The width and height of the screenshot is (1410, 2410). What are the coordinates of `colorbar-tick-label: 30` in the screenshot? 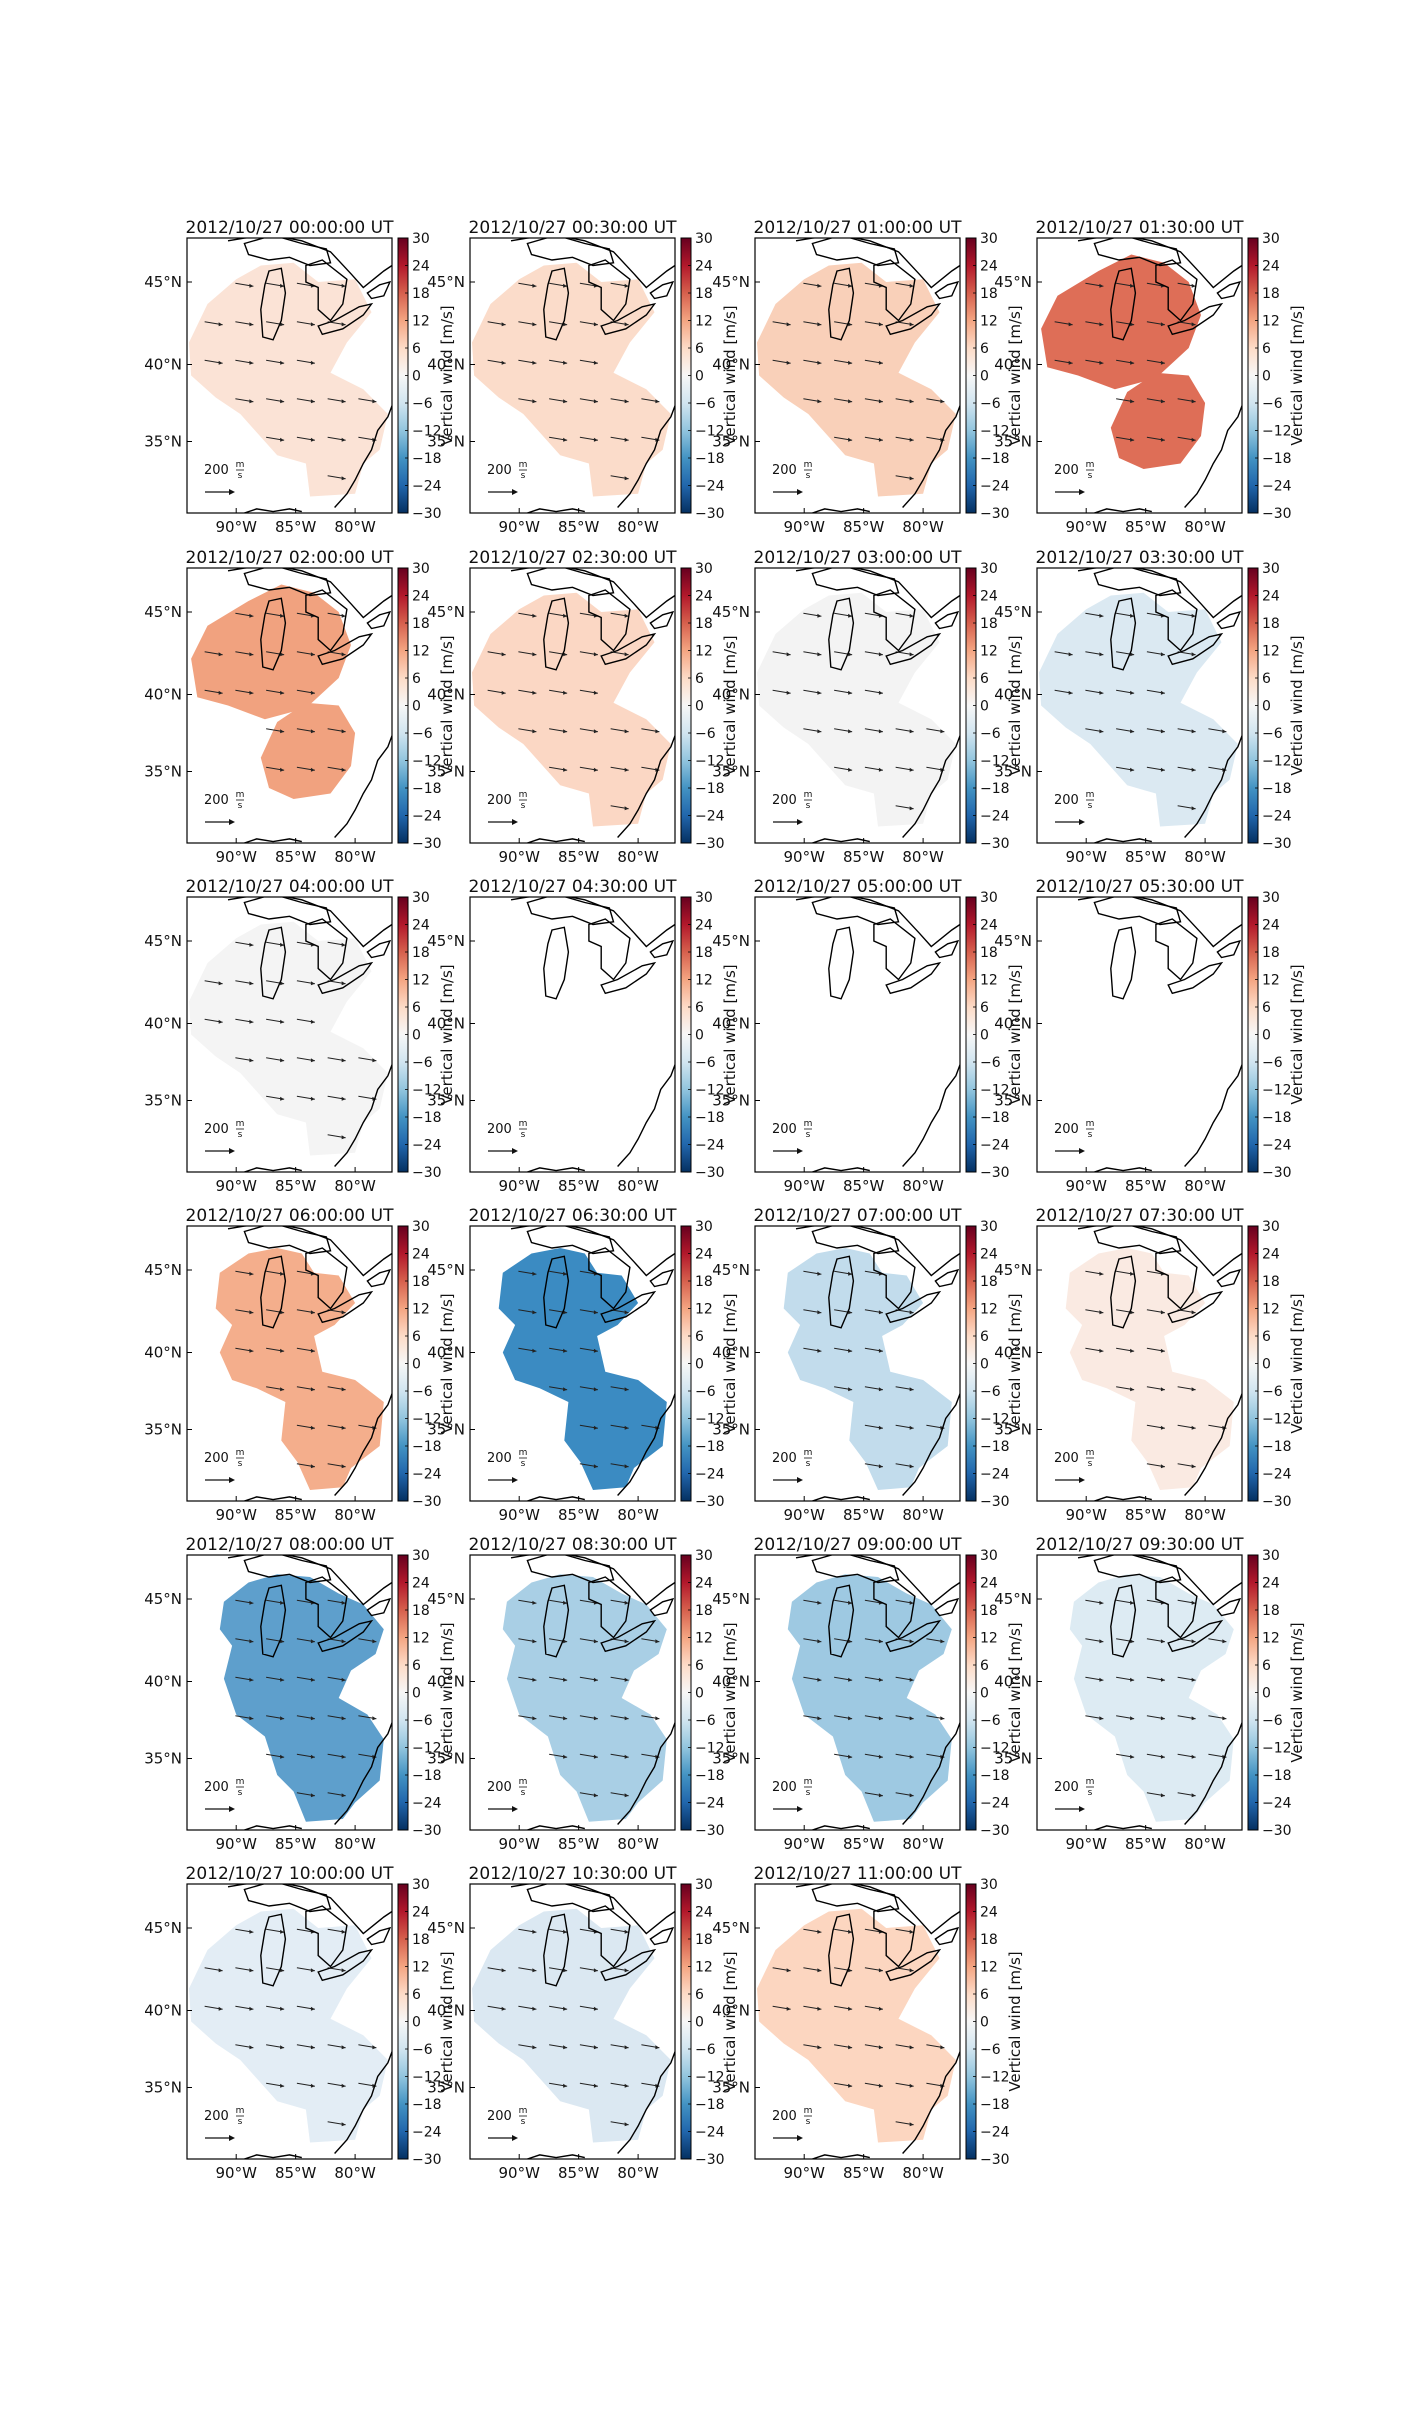 It's located at (704, 1227).